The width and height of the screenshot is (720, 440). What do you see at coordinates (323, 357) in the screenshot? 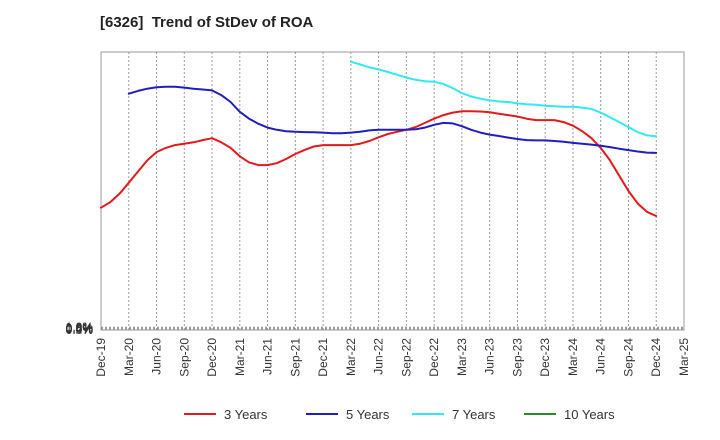
I see `x-tick-label: Dec-21` at bounding box center [323, 357].